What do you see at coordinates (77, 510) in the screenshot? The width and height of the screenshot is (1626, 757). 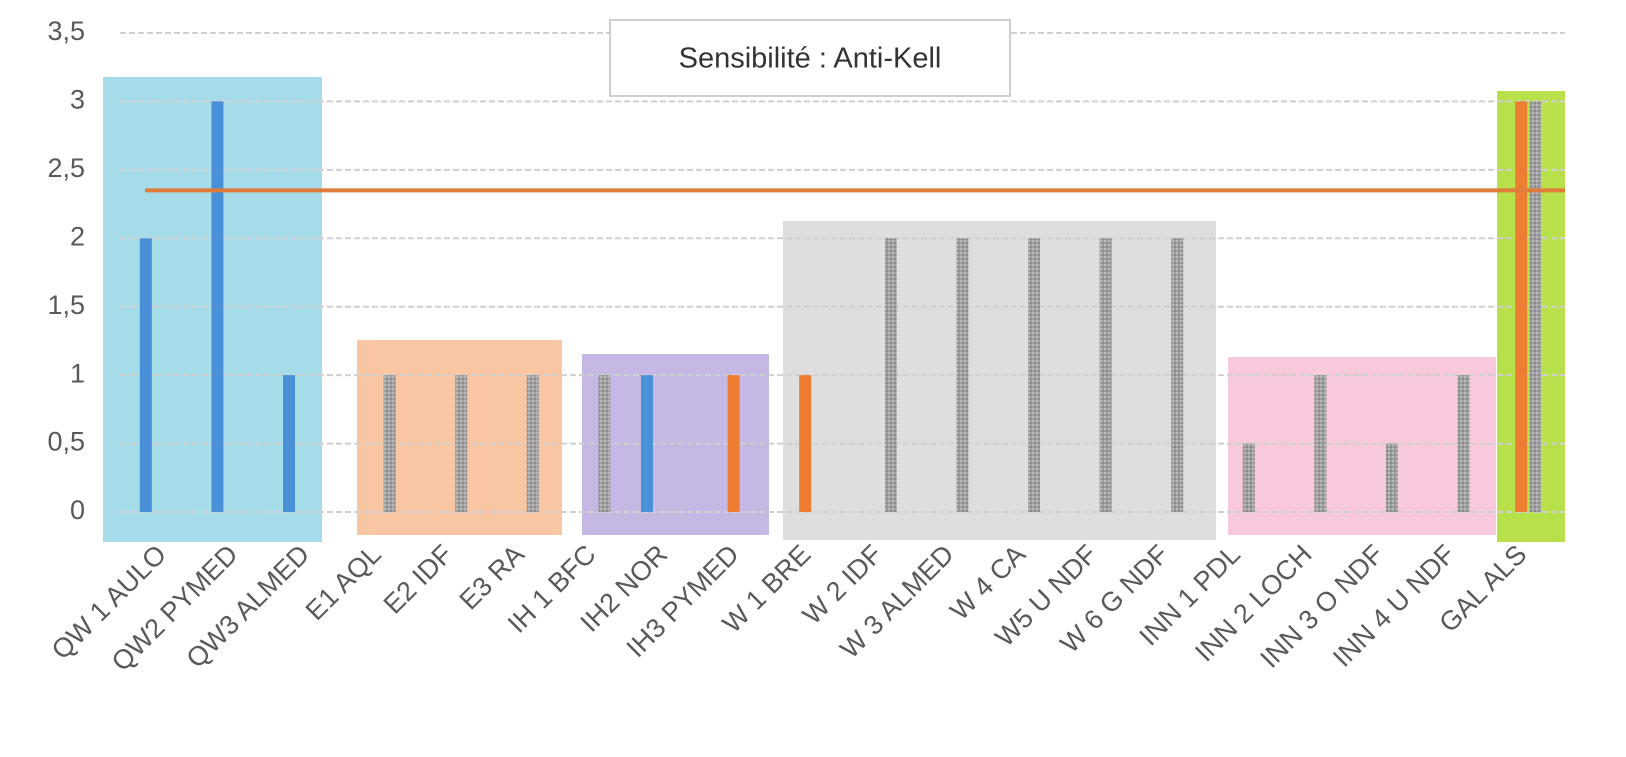 I see `y-tick-label: 0` at bounding box center [77, 510].